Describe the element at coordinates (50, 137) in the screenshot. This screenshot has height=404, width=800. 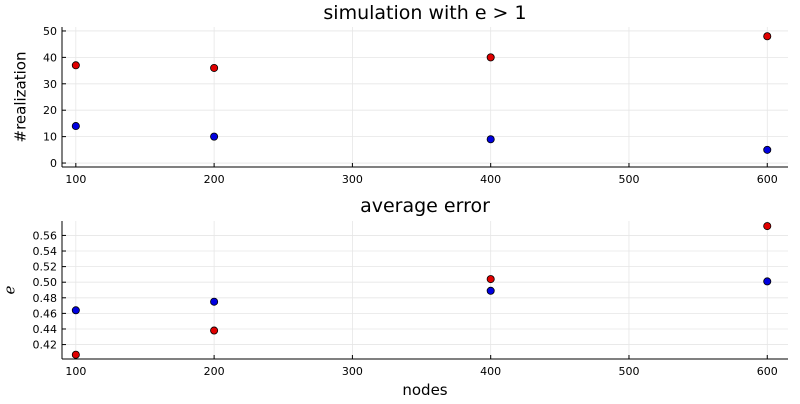
I see `y-tick-label: 10` at that location.